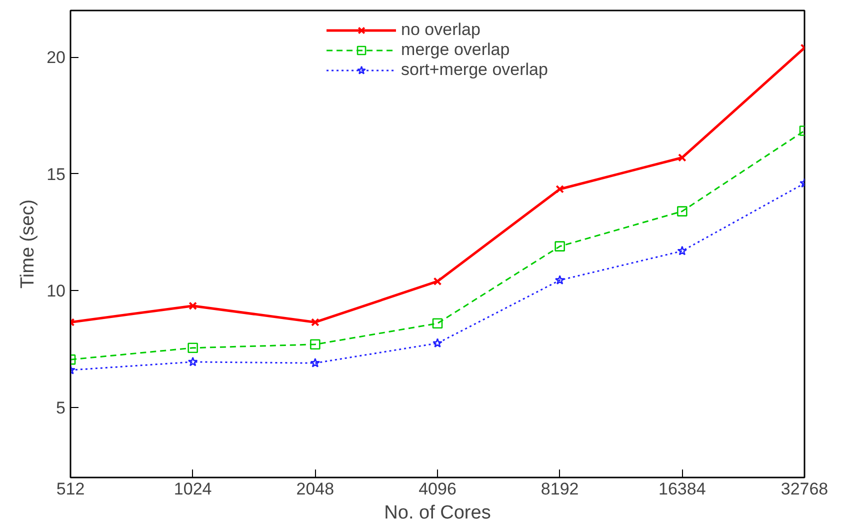 This screenshot has width=859, height=526. I want to click on y-tick-label: 15, so click(56, 174).